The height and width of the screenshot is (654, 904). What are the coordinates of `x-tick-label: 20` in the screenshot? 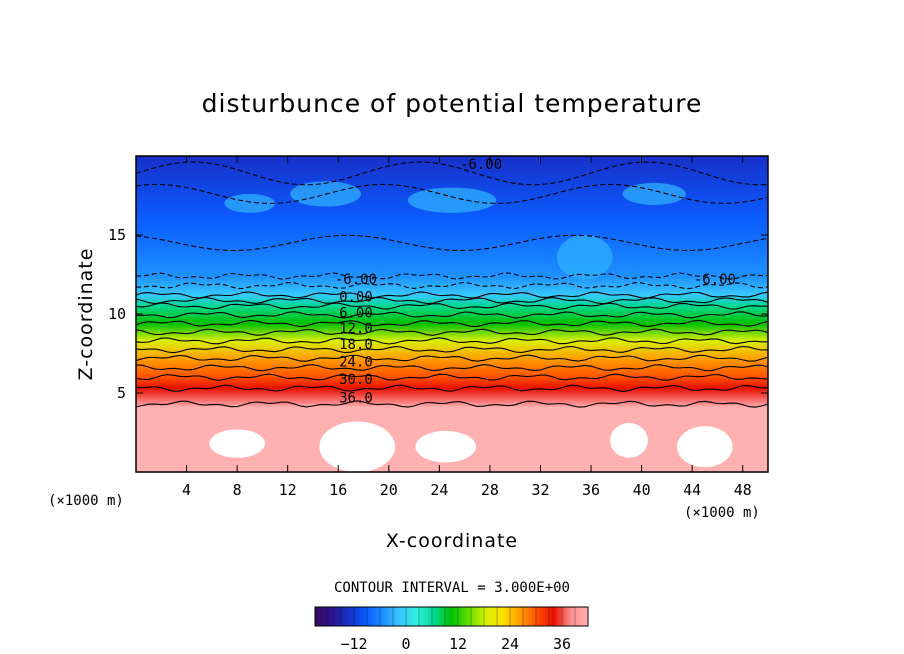 It's located at (389, 490).